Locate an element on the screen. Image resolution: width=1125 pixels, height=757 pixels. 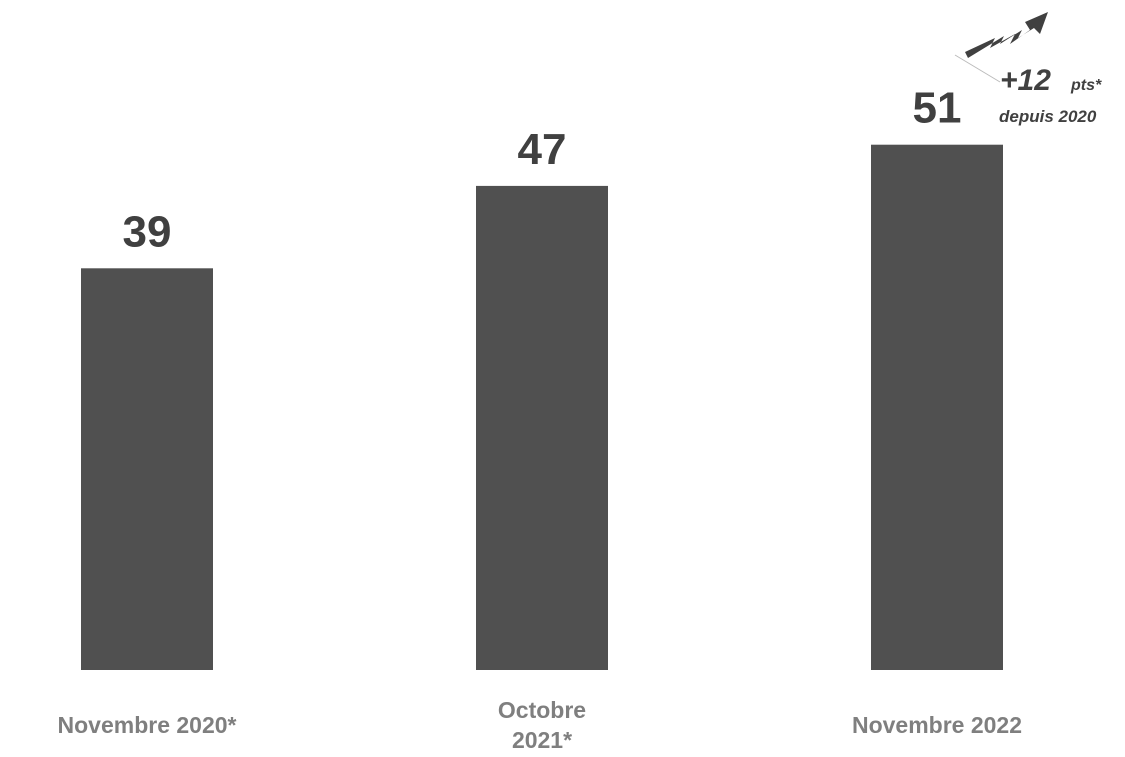
category-label: Novembre 2020* is located at coordinates (147, 725).